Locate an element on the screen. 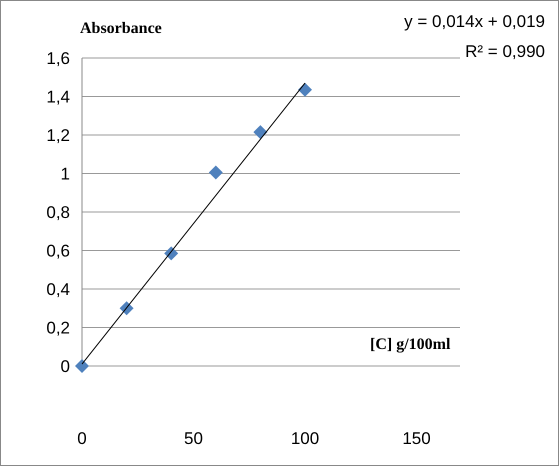 The width and height of the screenshot is (559, 466). y-tick-label: 1,2 is located at coordinates (58, 135).